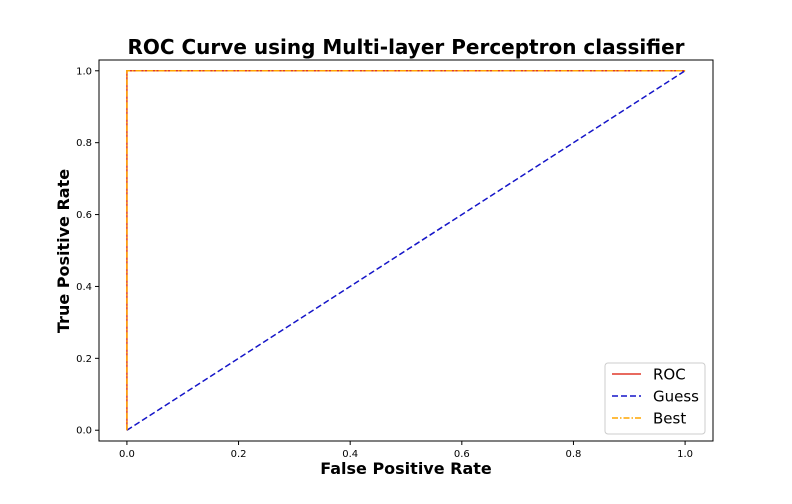 This screenshot has width=792, height=504. What do you see at coordinates (685, 454) in the screenshot?
I see `x-tick-label: 1.0` at bounding box center [685, 454].